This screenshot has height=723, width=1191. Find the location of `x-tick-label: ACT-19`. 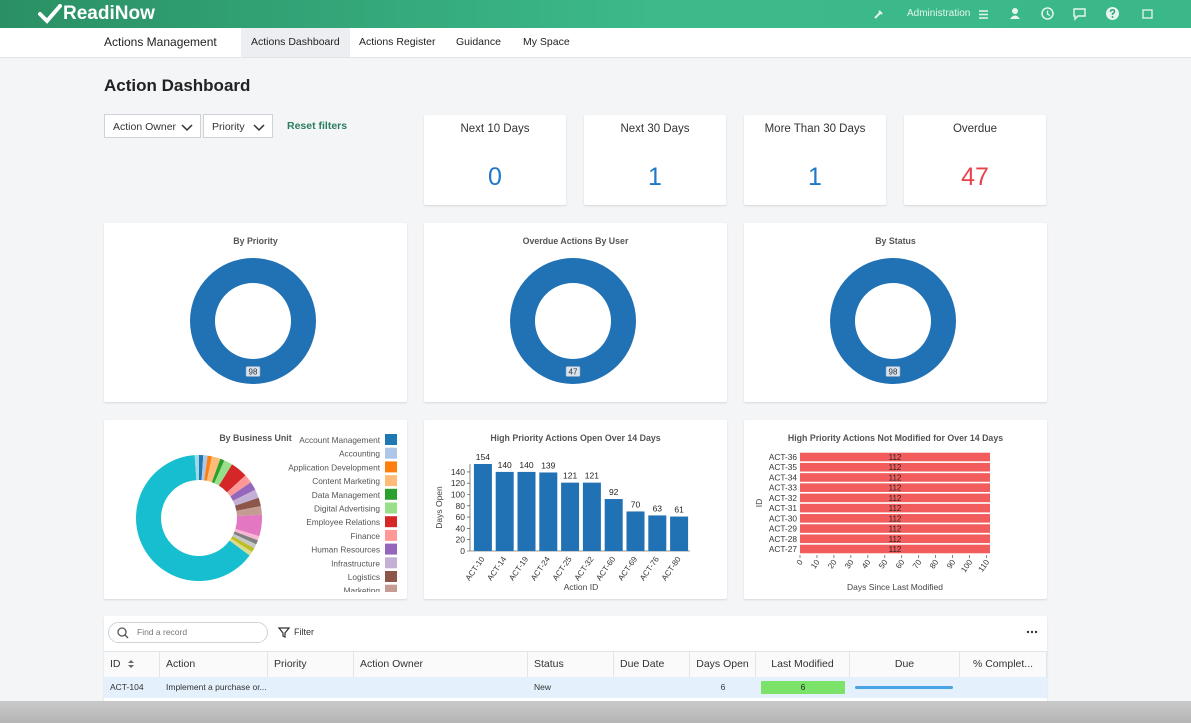

x-tick-label: ACT-19 is located at coordinates (518, 569).